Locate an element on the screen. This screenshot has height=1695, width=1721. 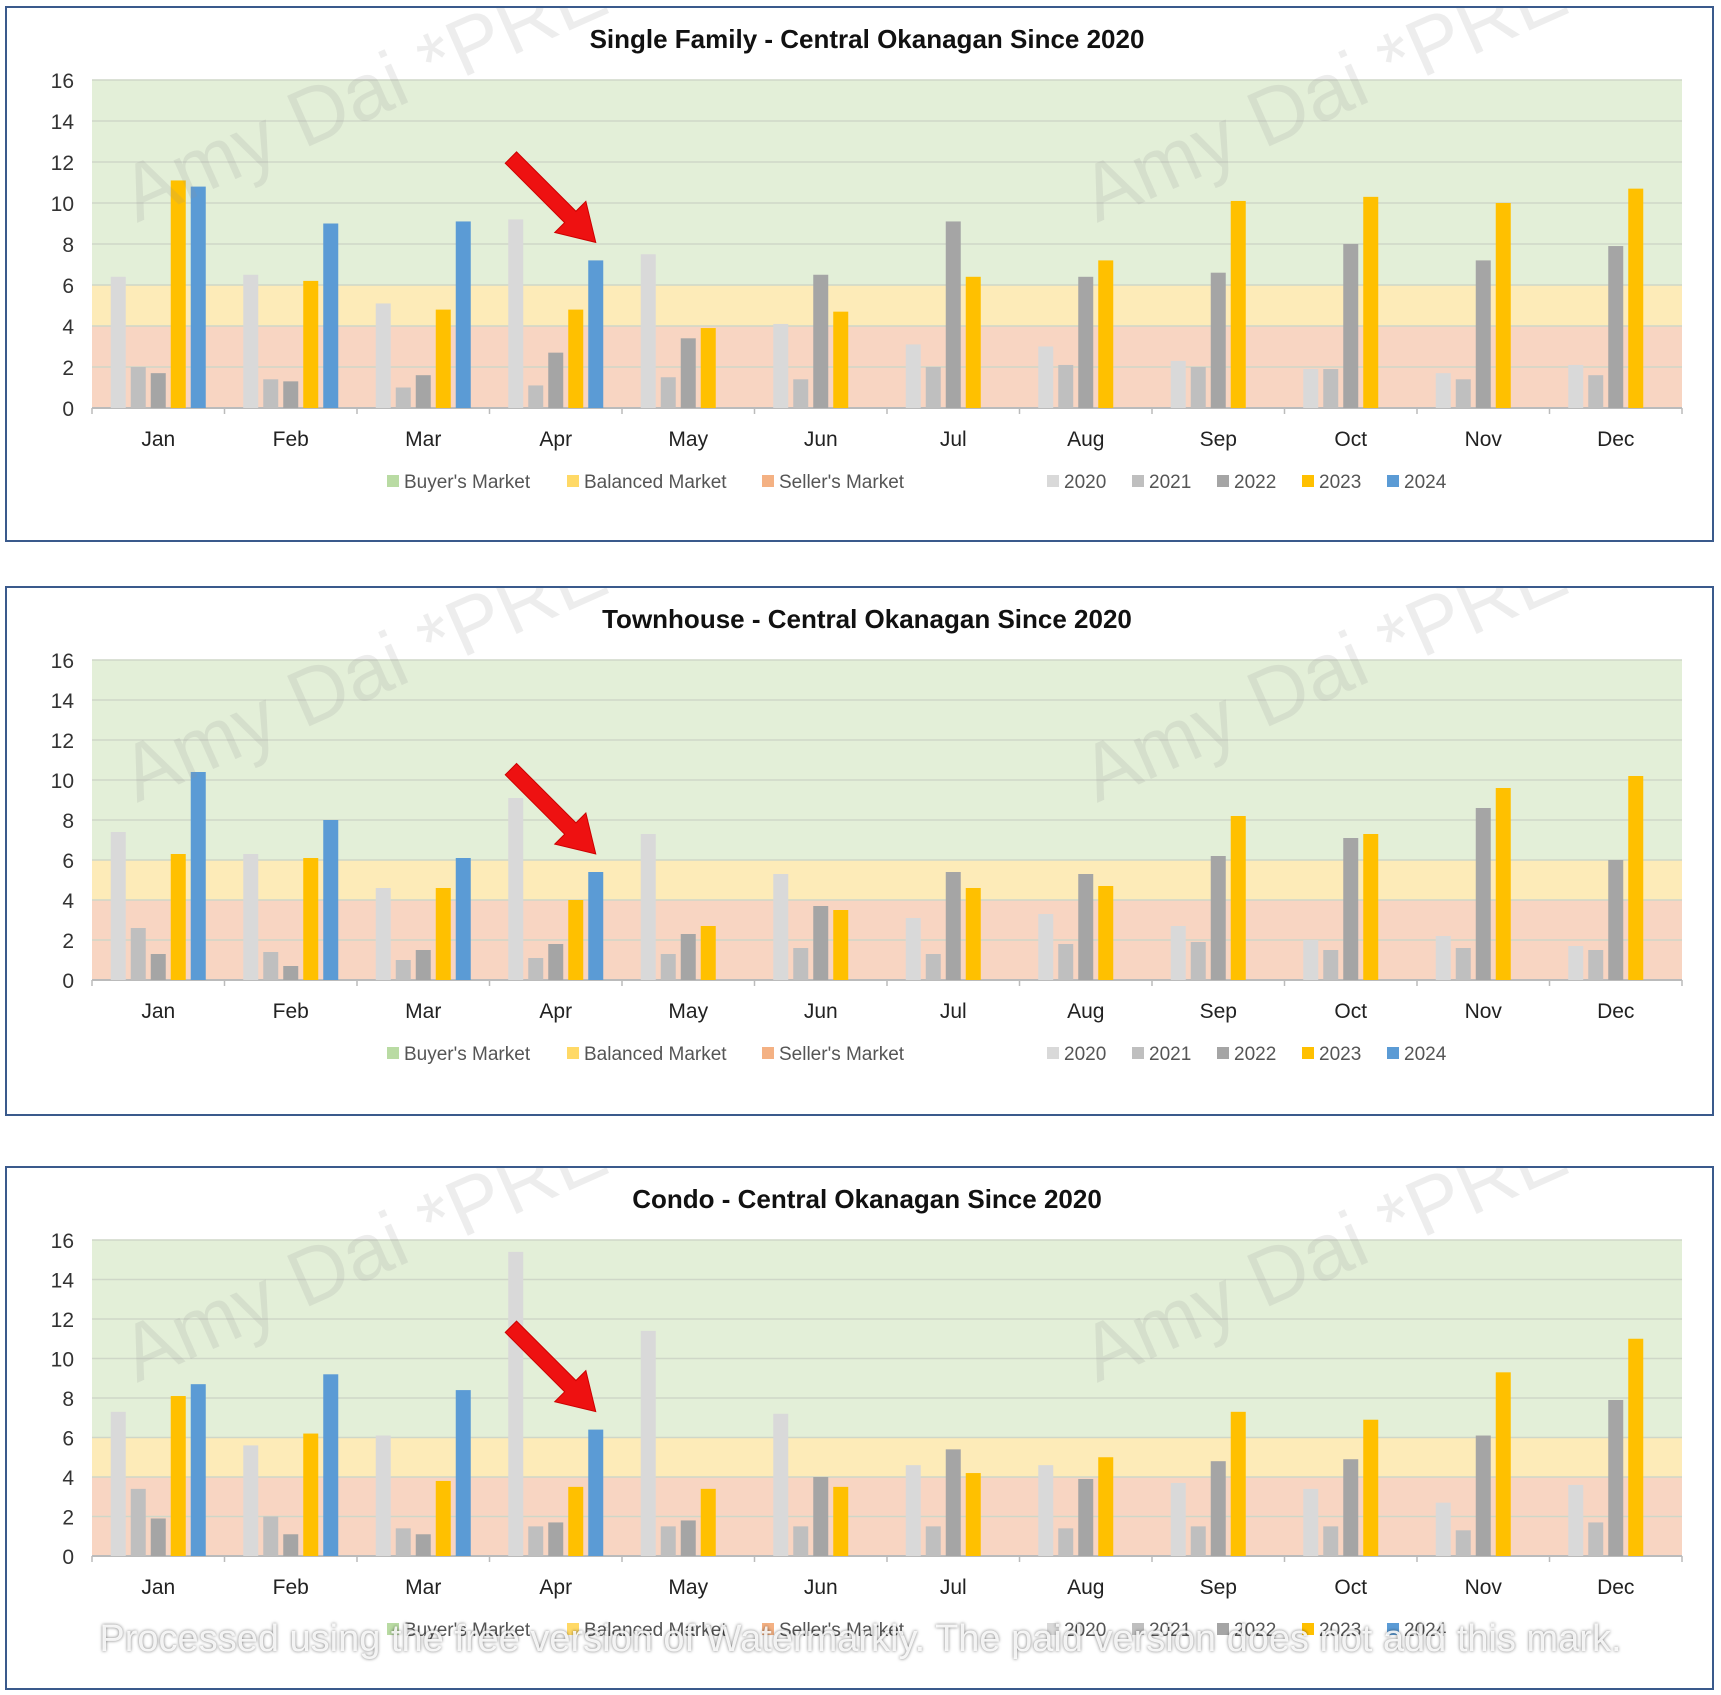
band-balanced-market is located at coordinates (887, 880).